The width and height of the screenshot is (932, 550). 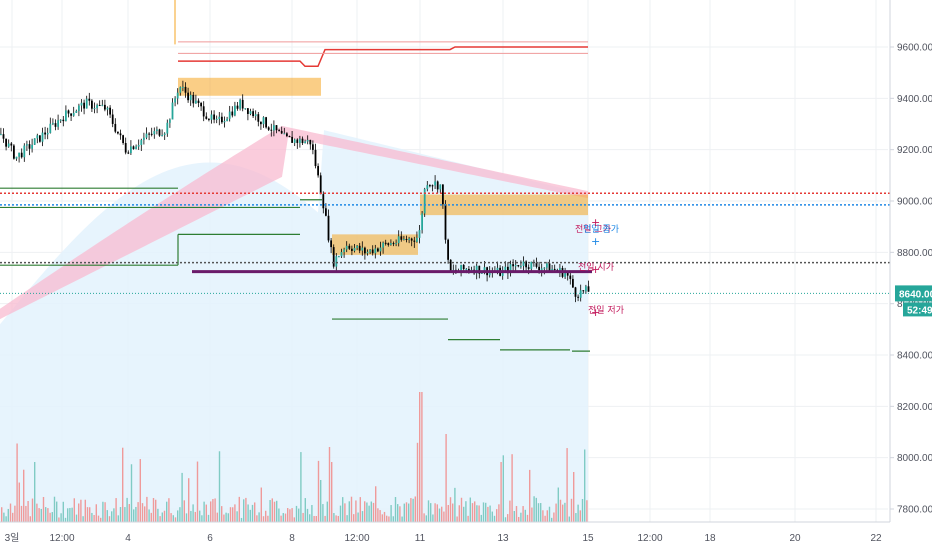 What do you see at coordinates (914, 99) in the screenshot?
I see `y-tick-label: 9400.00` at bounding box center [914, 99].